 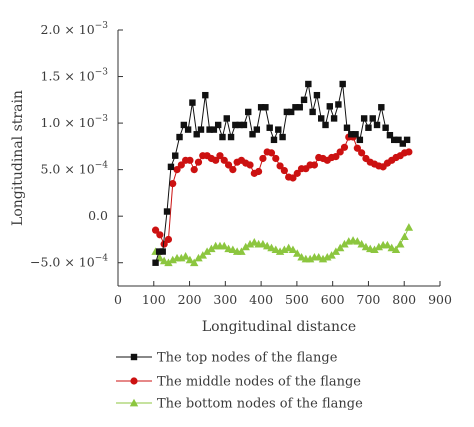 I want to click on x-tick-label: 0, so click(x=118, y=299).